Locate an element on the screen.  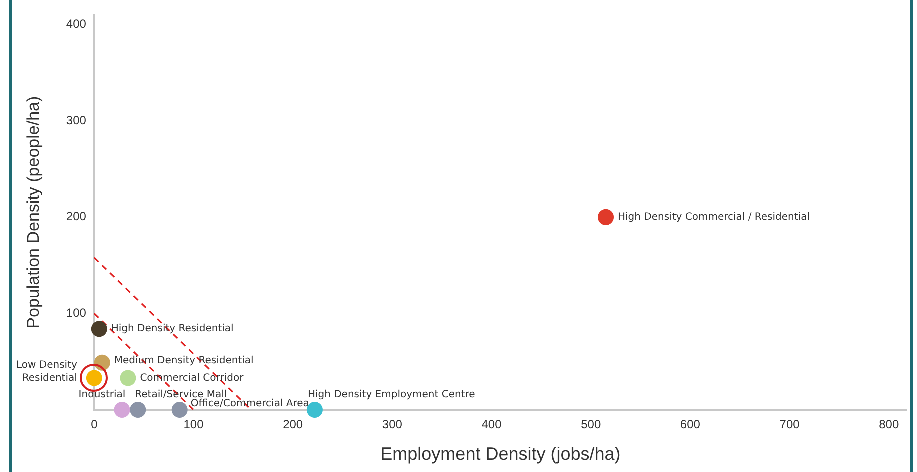
x-tick-label: 200 is located at coordinates (293, 425).